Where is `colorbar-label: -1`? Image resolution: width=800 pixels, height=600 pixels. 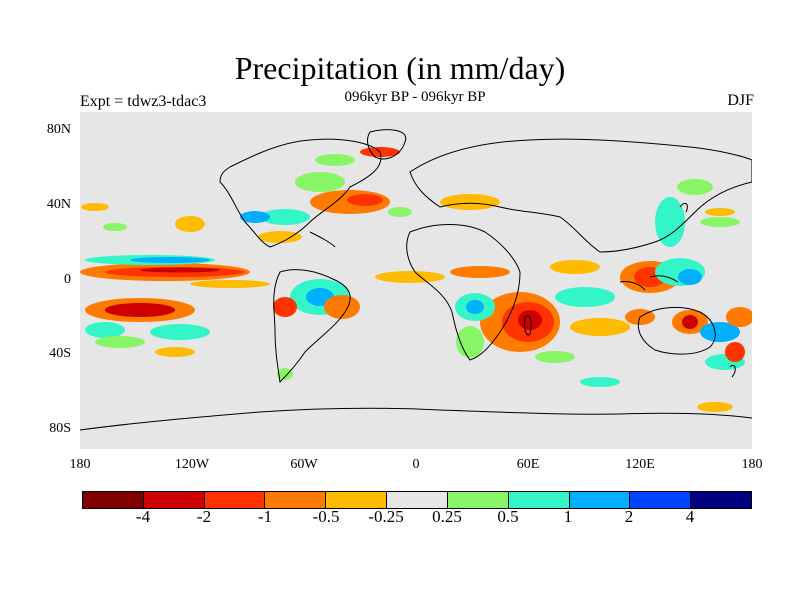 colorbar-label: -1 is located at coordinates (265, 516).